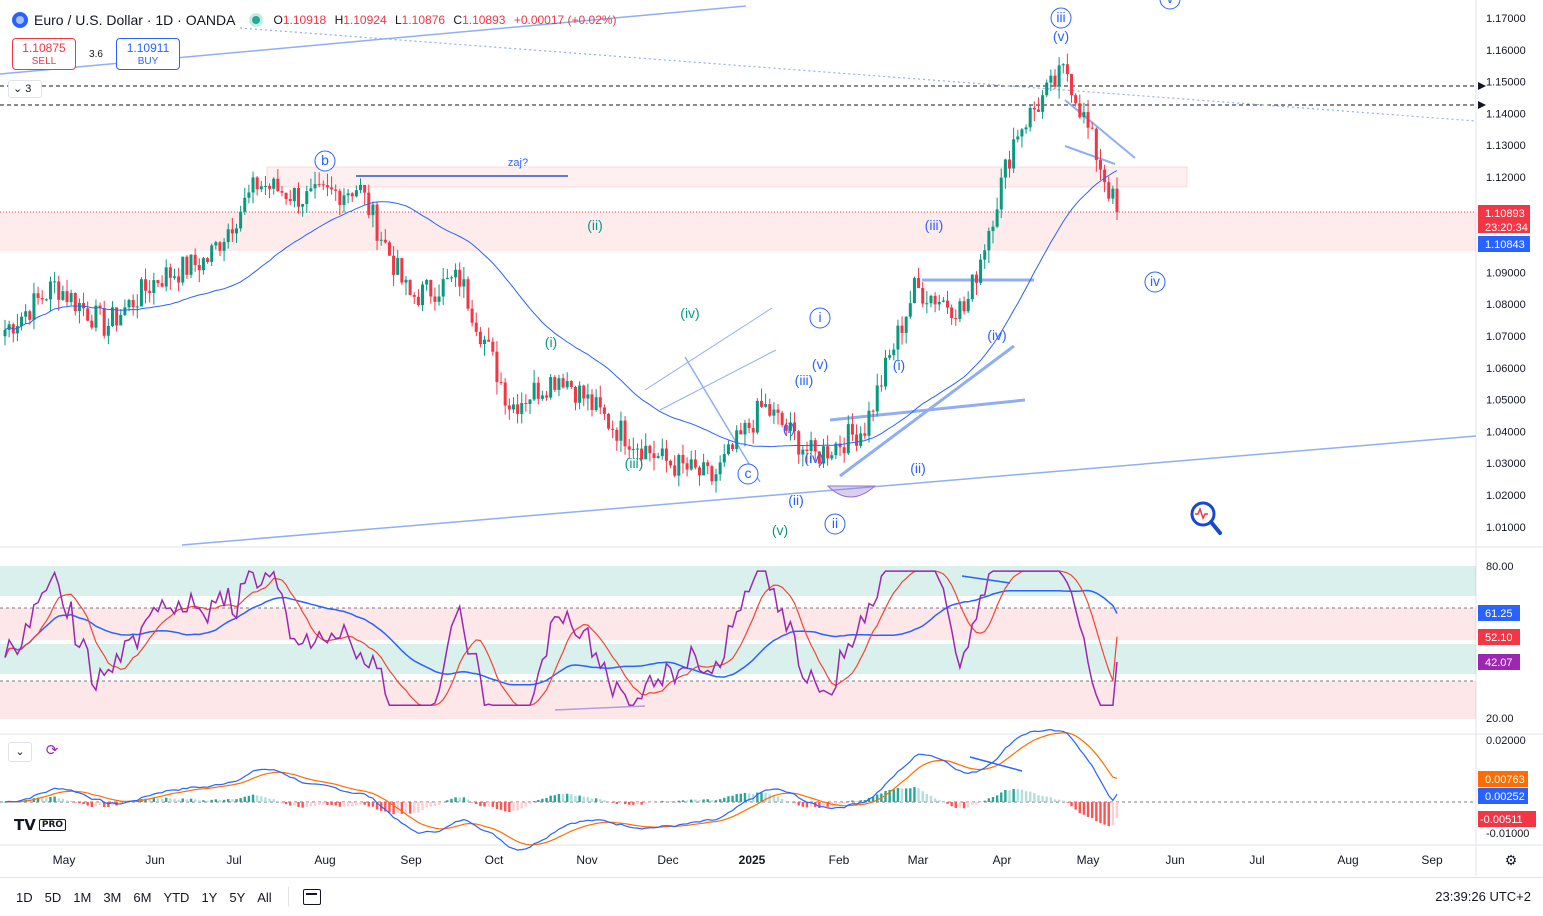 The width and height of the screenshot is (1543, 916). Describe the element at coordinates (1511, 860) in the screenshot. I see `gear-icon: ⚙` at that location.